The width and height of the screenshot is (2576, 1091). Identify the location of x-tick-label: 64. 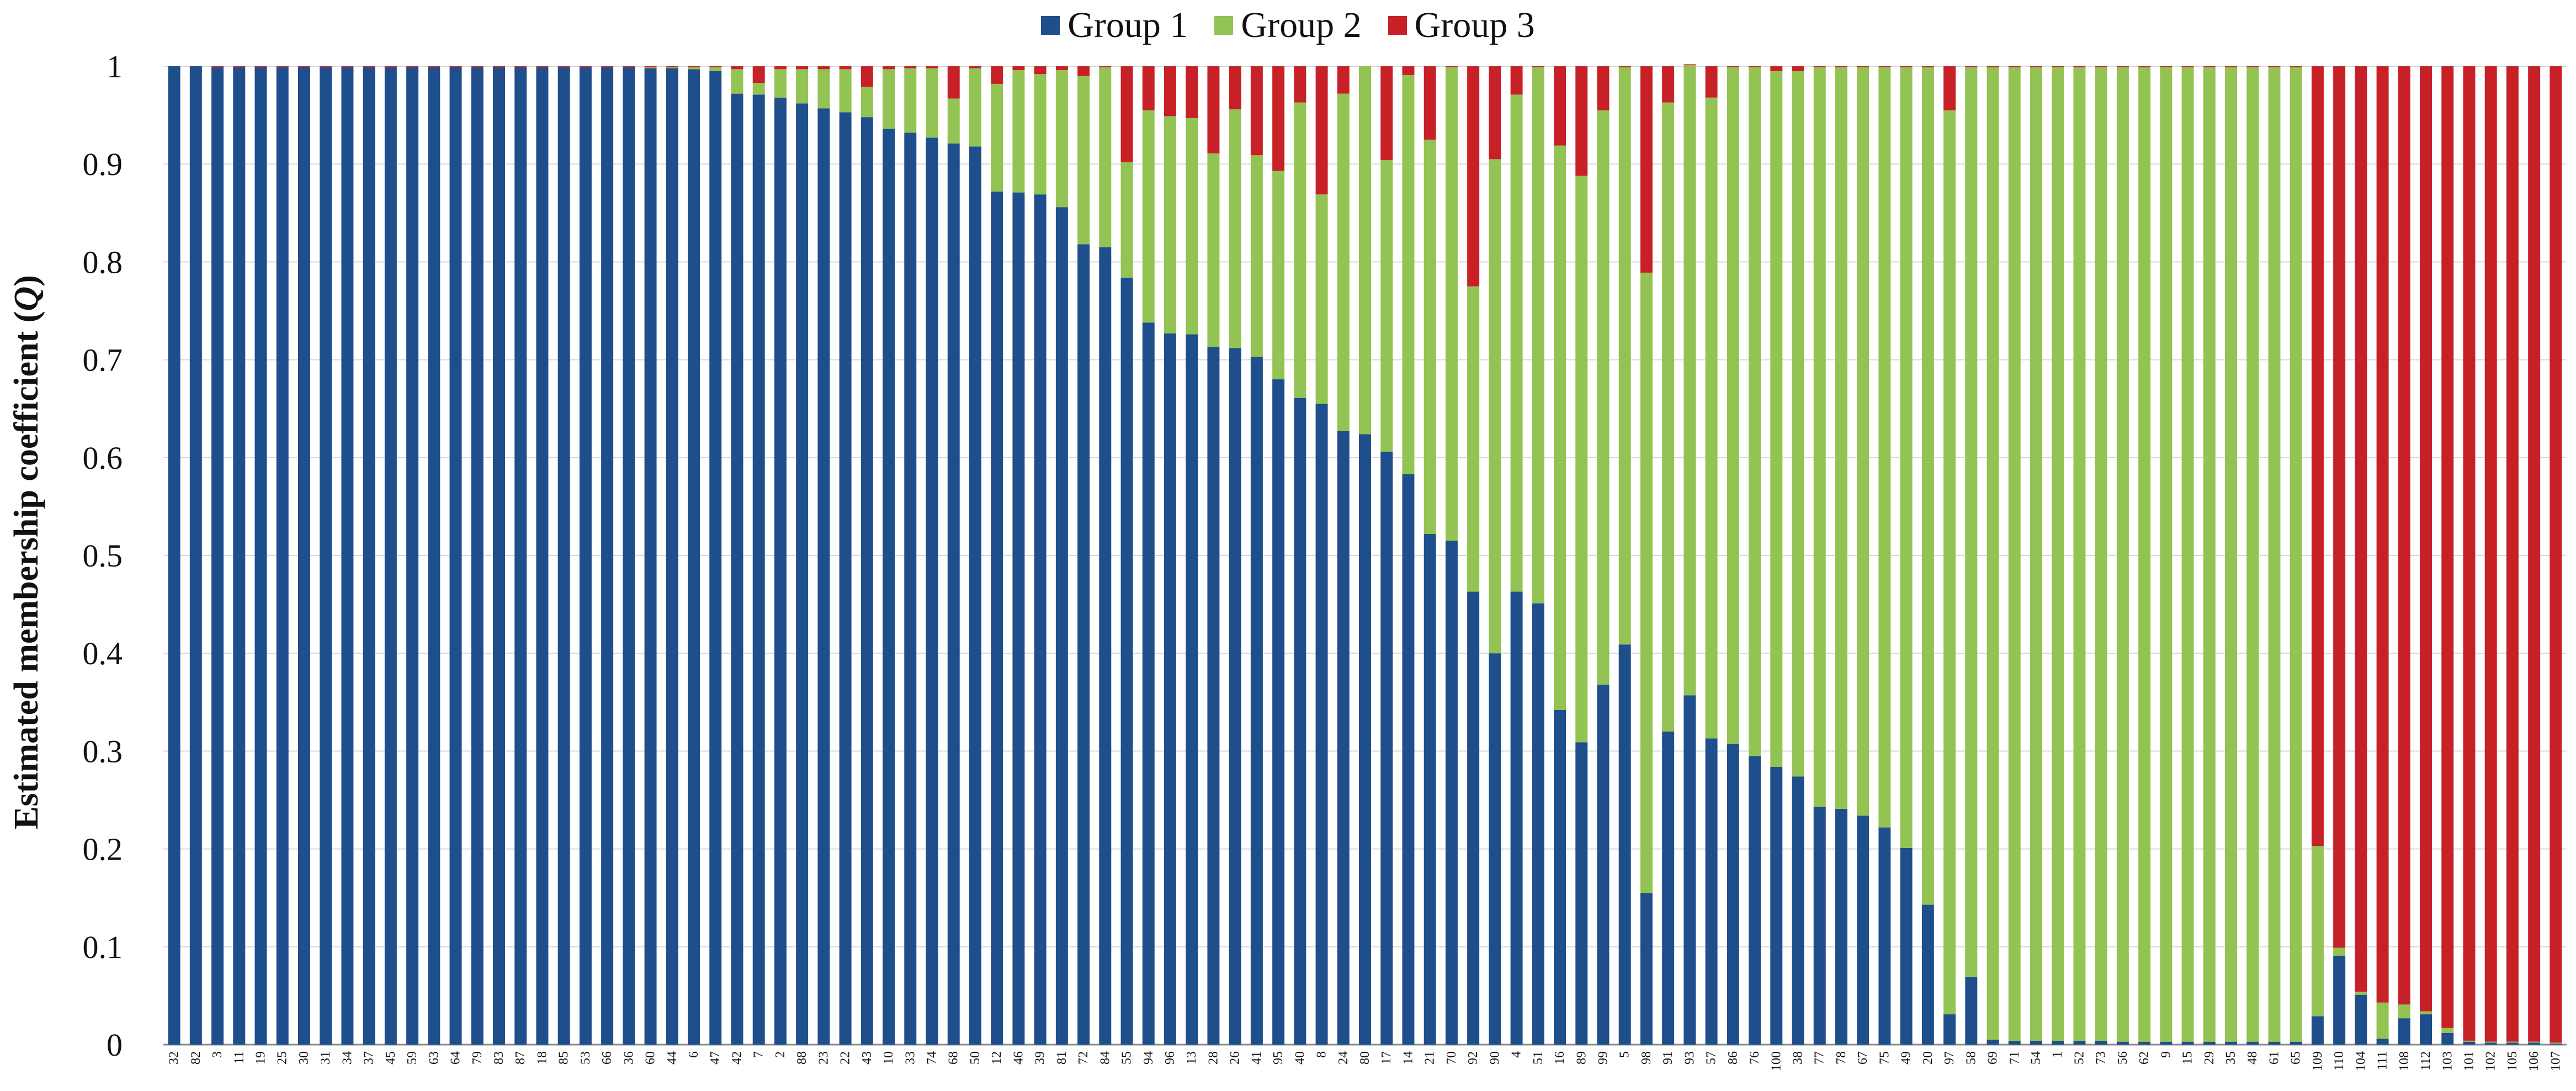
(456, 1057).